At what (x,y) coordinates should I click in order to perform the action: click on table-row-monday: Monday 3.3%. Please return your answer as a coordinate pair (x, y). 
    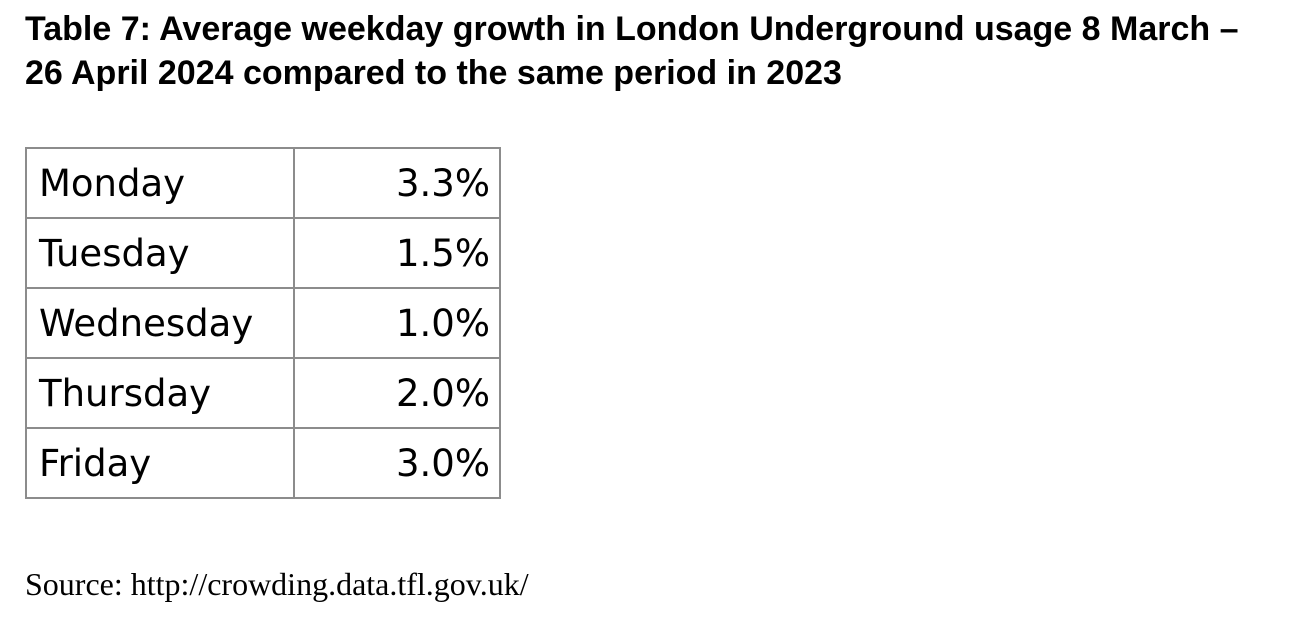
    Looking at the image, I should click on (263, 183).